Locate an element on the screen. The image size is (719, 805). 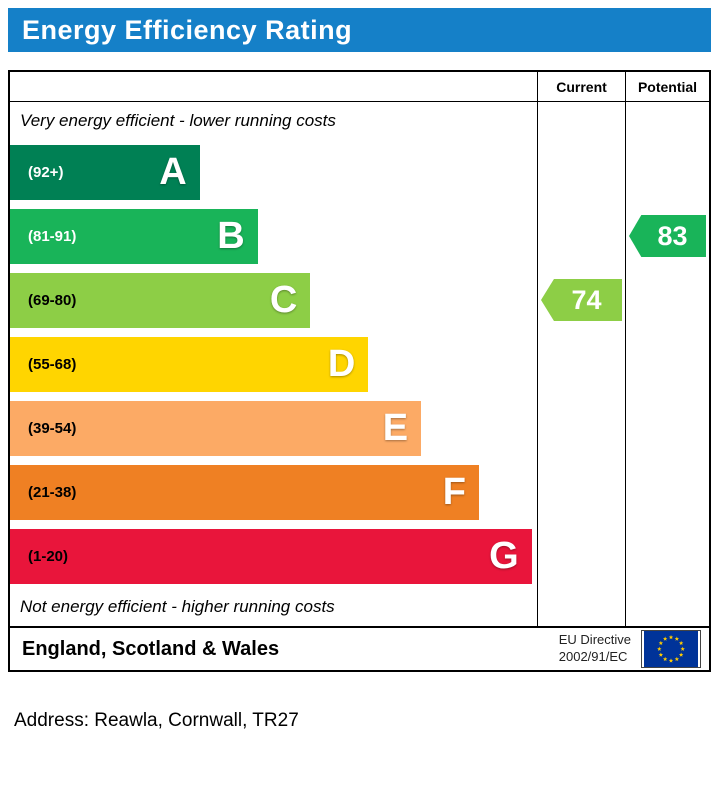
eu-directive-line1: EU Directive is located at coordinates (594, 640).